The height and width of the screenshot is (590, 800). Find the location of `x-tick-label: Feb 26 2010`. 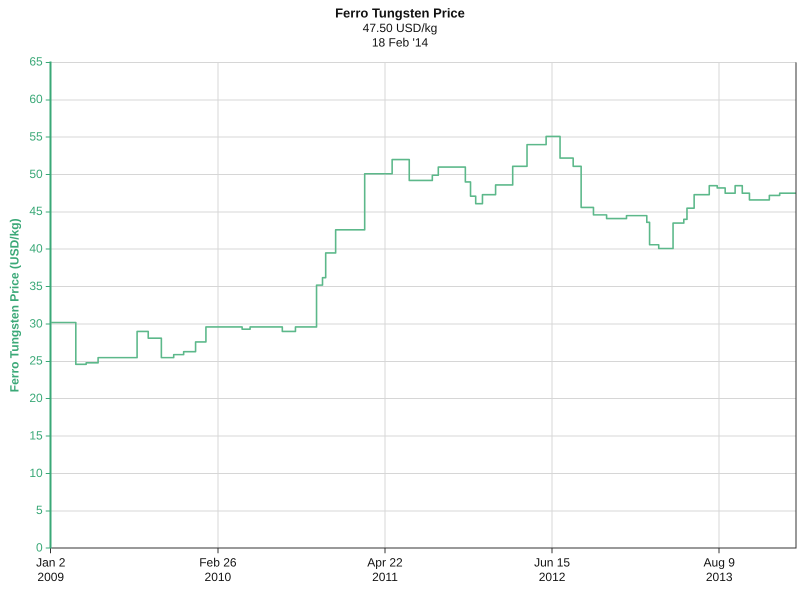

x-tick-label: Feb 26 2010 is located at coordinates (218, 570).